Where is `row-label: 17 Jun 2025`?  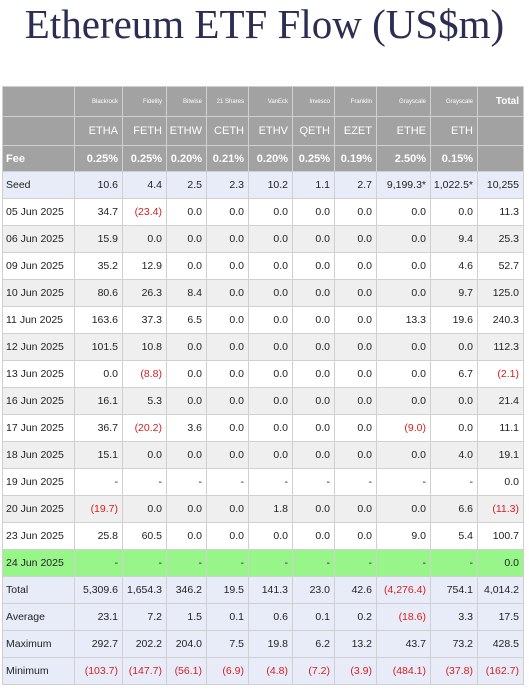 row-label: 17 Jun 2025 is located at coordinates (38, 428).